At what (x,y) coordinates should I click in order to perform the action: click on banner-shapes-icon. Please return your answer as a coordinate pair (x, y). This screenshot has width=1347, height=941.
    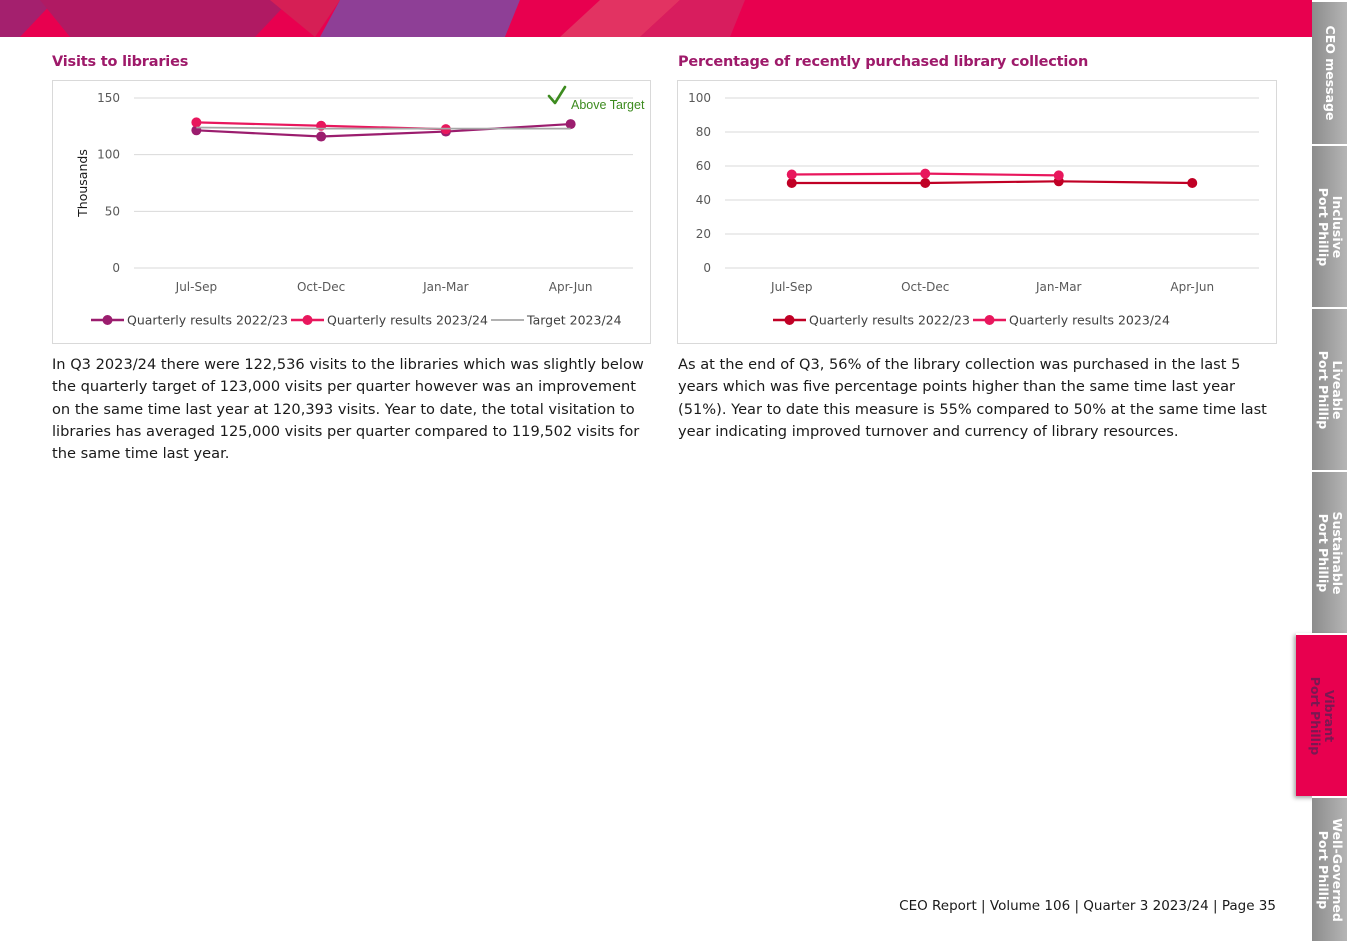
    Looking at the image, I should click on (656, 18).